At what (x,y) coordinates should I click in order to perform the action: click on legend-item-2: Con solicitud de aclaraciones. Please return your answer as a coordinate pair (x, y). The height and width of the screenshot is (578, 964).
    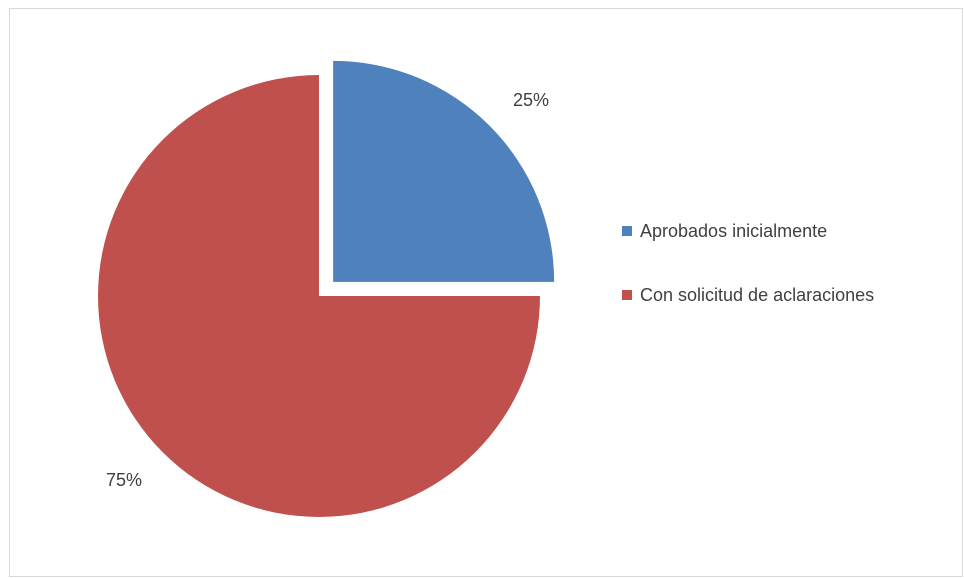
    Looking at the image, I should click on (748, 295).